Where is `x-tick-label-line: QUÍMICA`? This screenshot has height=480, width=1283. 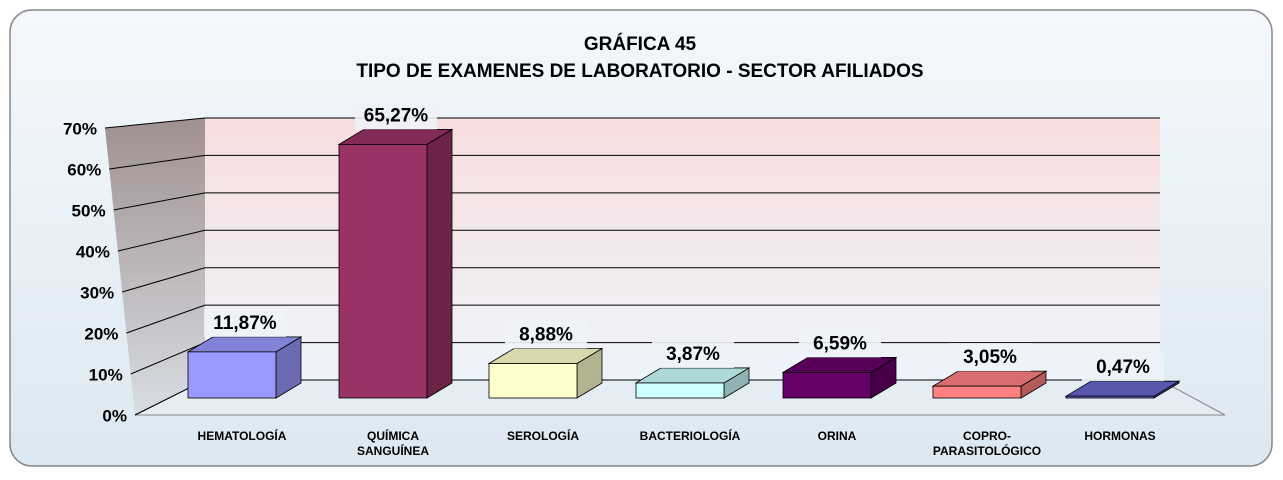
x-tick-label-line: QUÍMICA is located at coordinates (393, 435).